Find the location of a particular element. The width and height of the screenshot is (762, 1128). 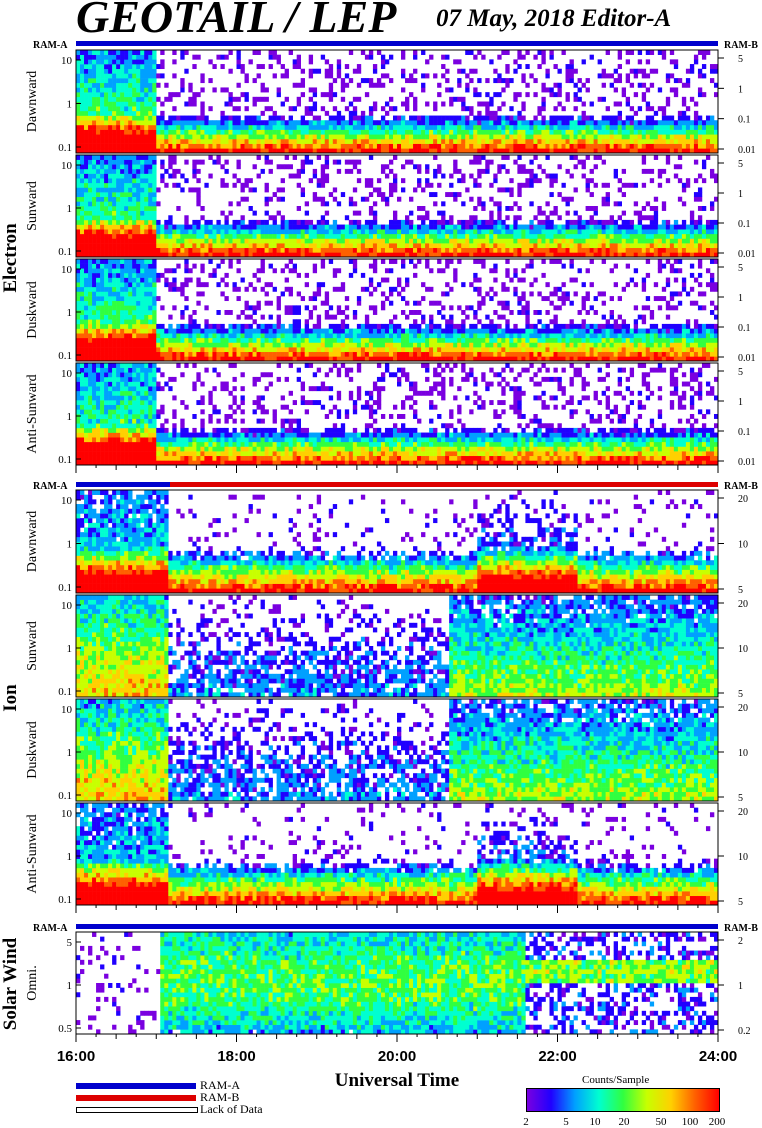

spectrogram-panel-electron-duskward is located at coordinates (397, 310).